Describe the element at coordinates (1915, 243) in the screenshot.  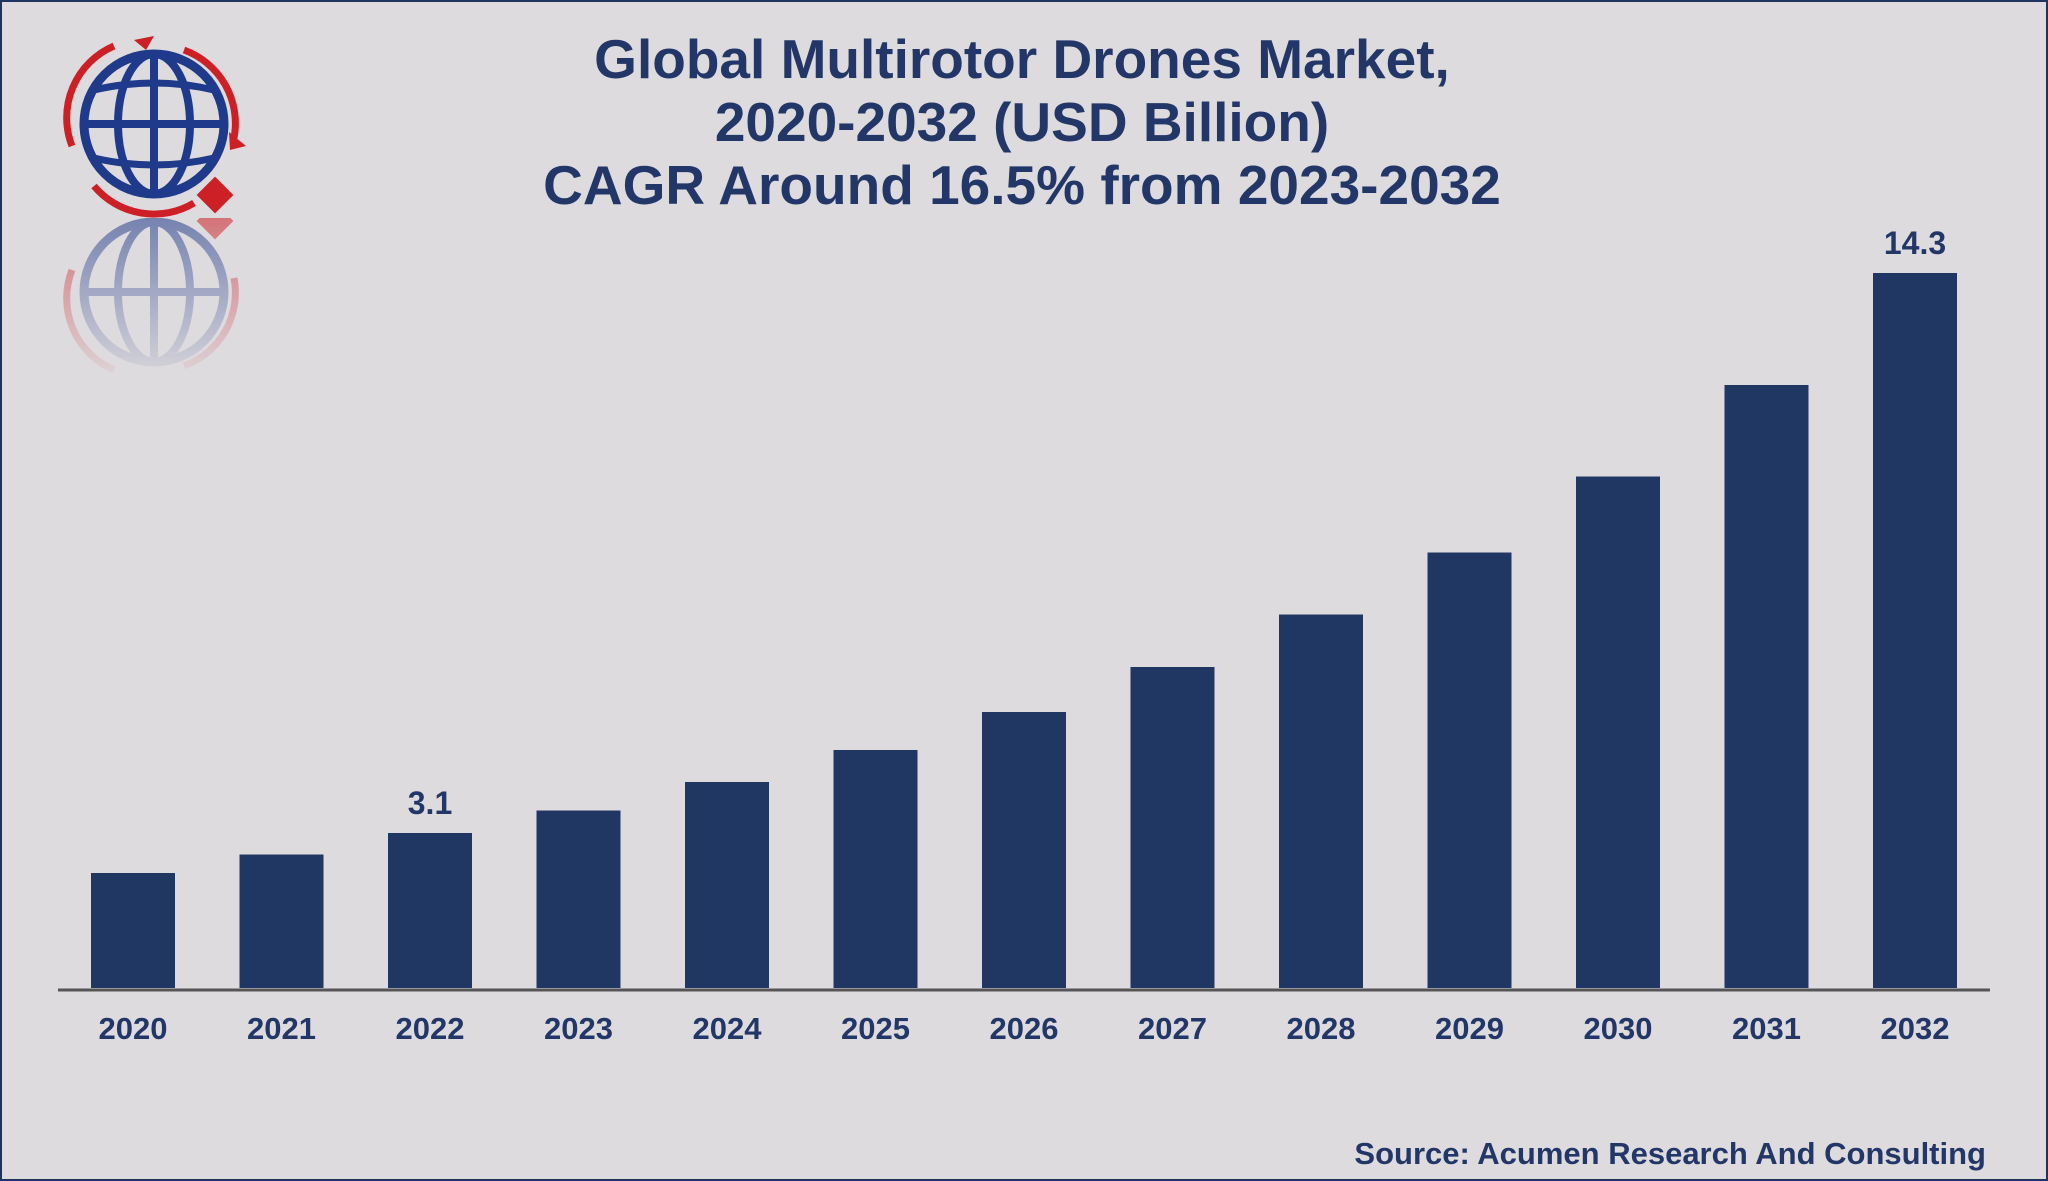
I see `data-label-2032: 14.3` at that location.